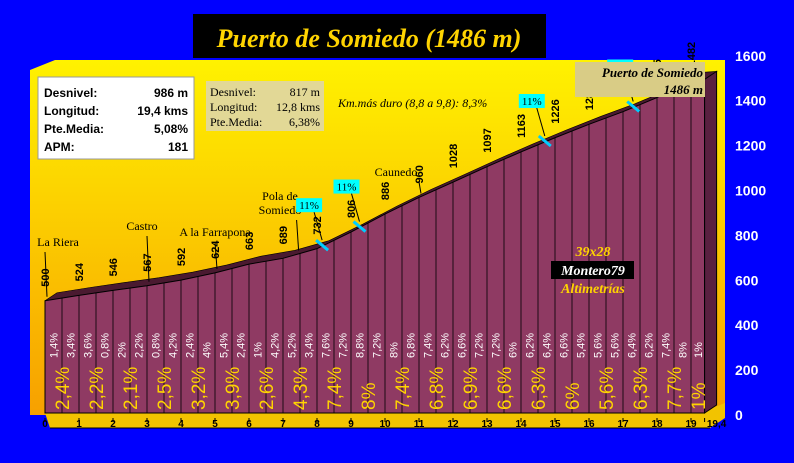 The width and height of the screenshot is (794, 463). I want to click on km-slope-label: 5,6%, so click(607, 388).